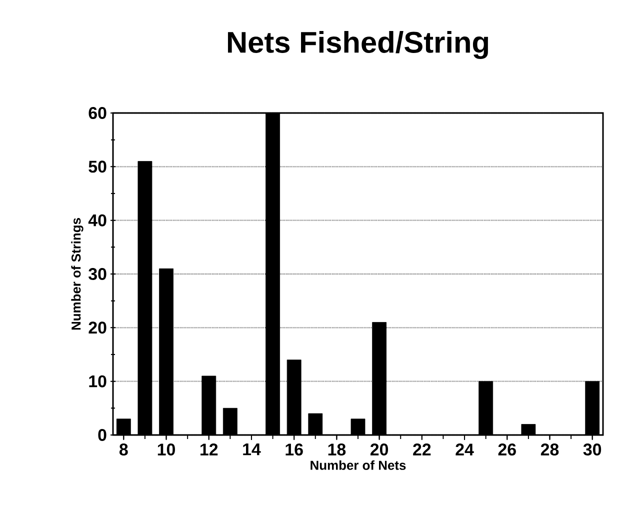  I want to click on x-tick-label: 30, so click(592, 450).